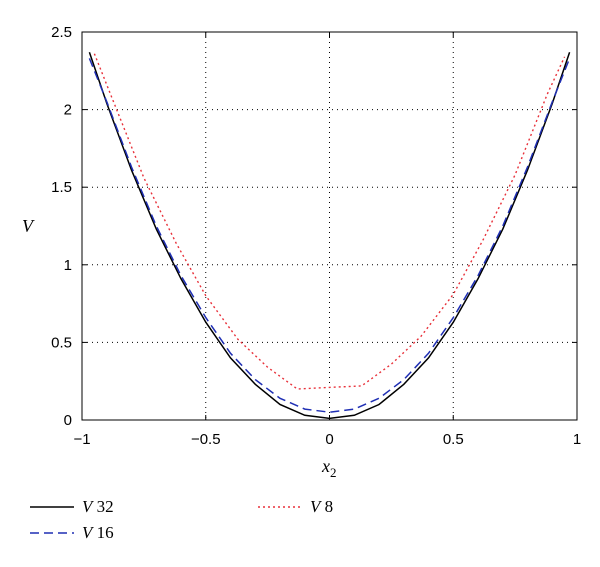 The height and width of the screenshot is (567, 600). I want to click on x-axis-label-main: x, so click(325, 466).